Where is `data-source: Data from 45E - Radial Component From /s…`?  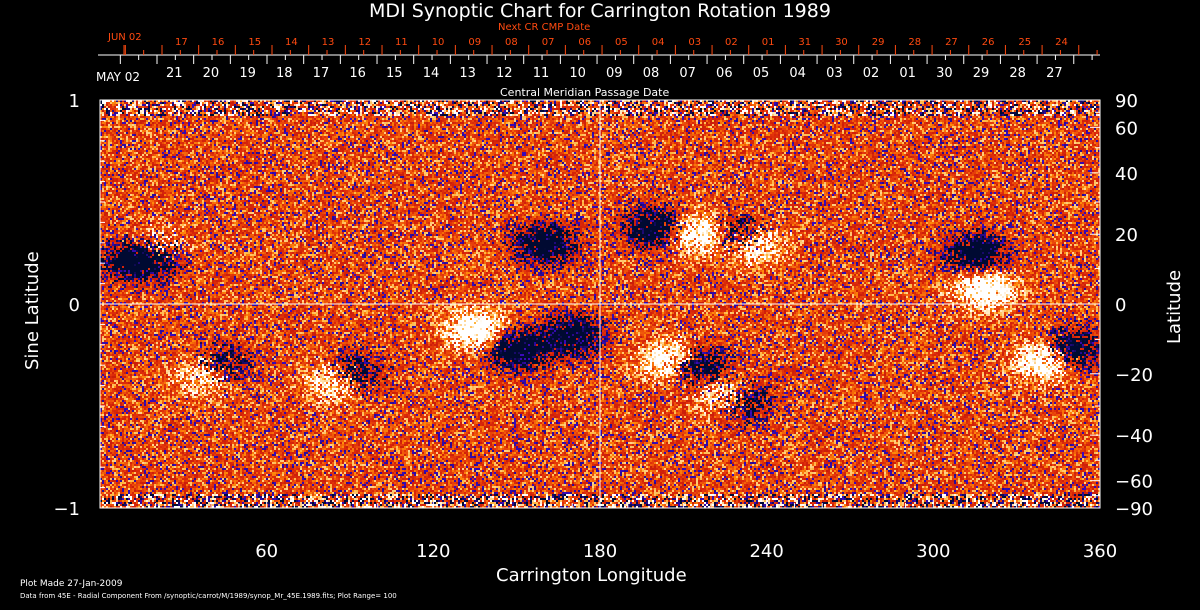
data-source: Data from 45E - Radial Component From /s… is located at coordinates (208, 596).